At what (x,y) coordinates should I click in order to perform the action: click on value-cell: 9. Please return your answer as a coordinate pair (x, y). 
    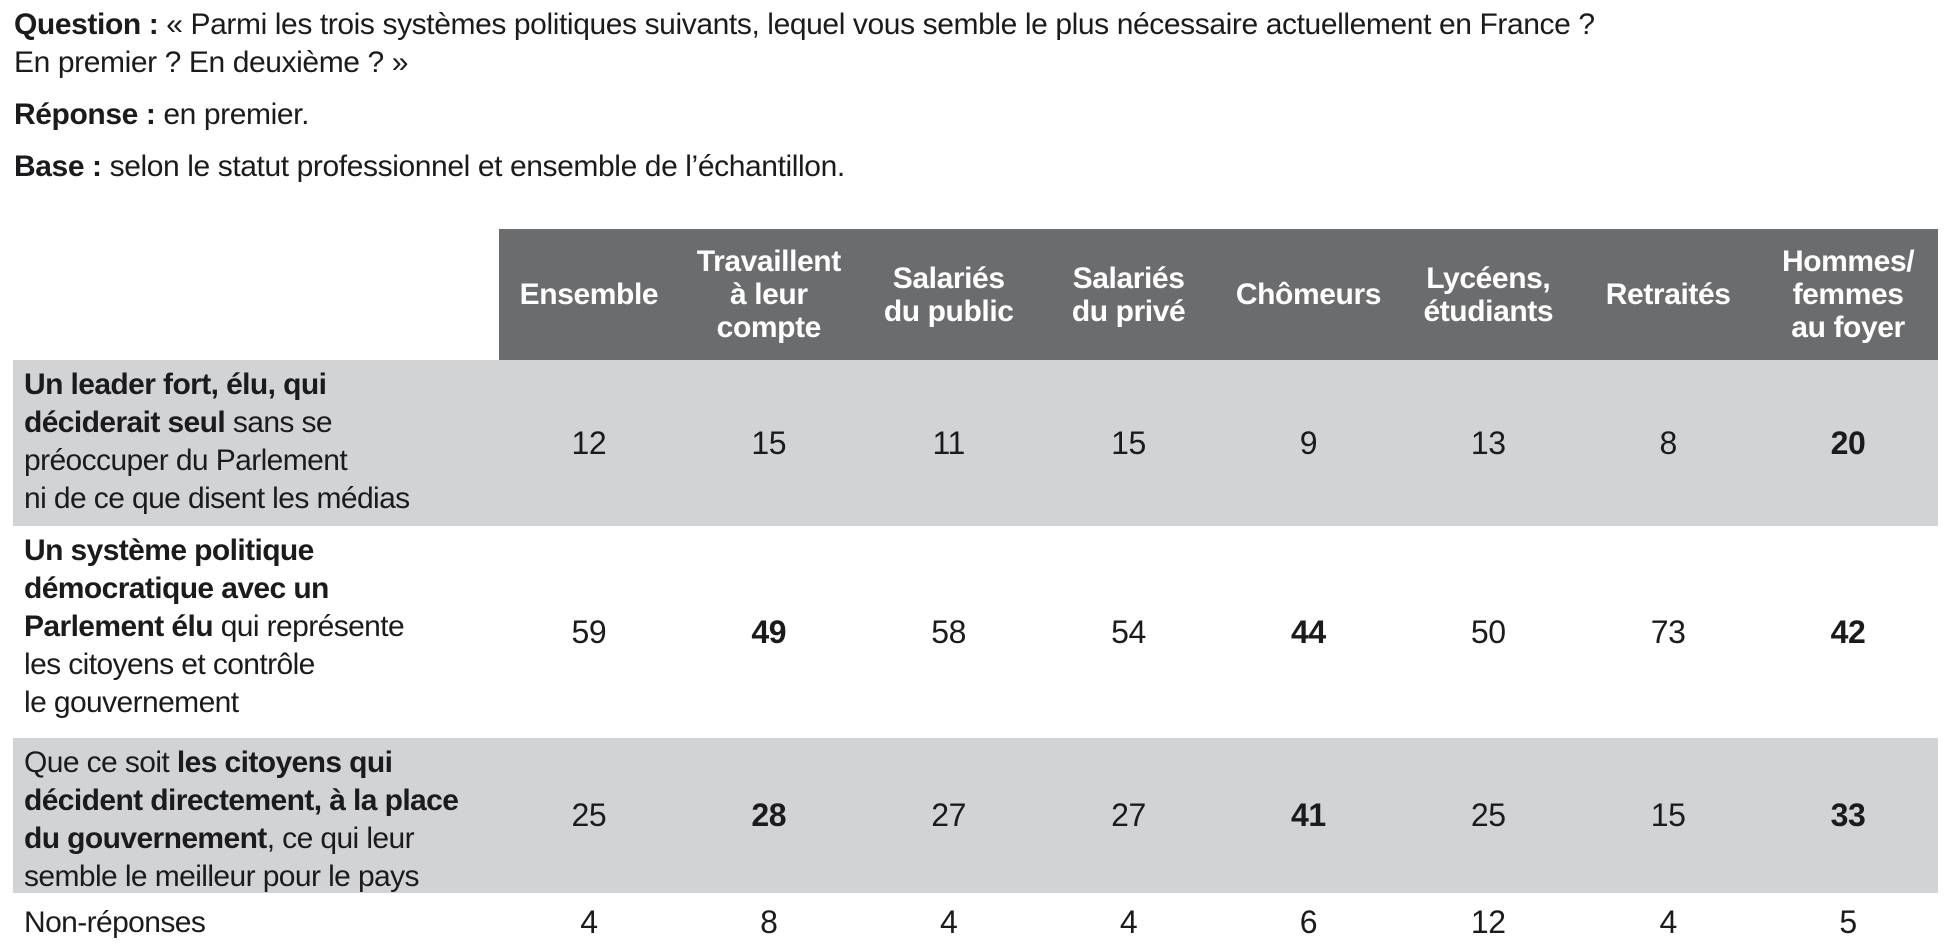
    Looking at the image, I should click on (1309, 443).